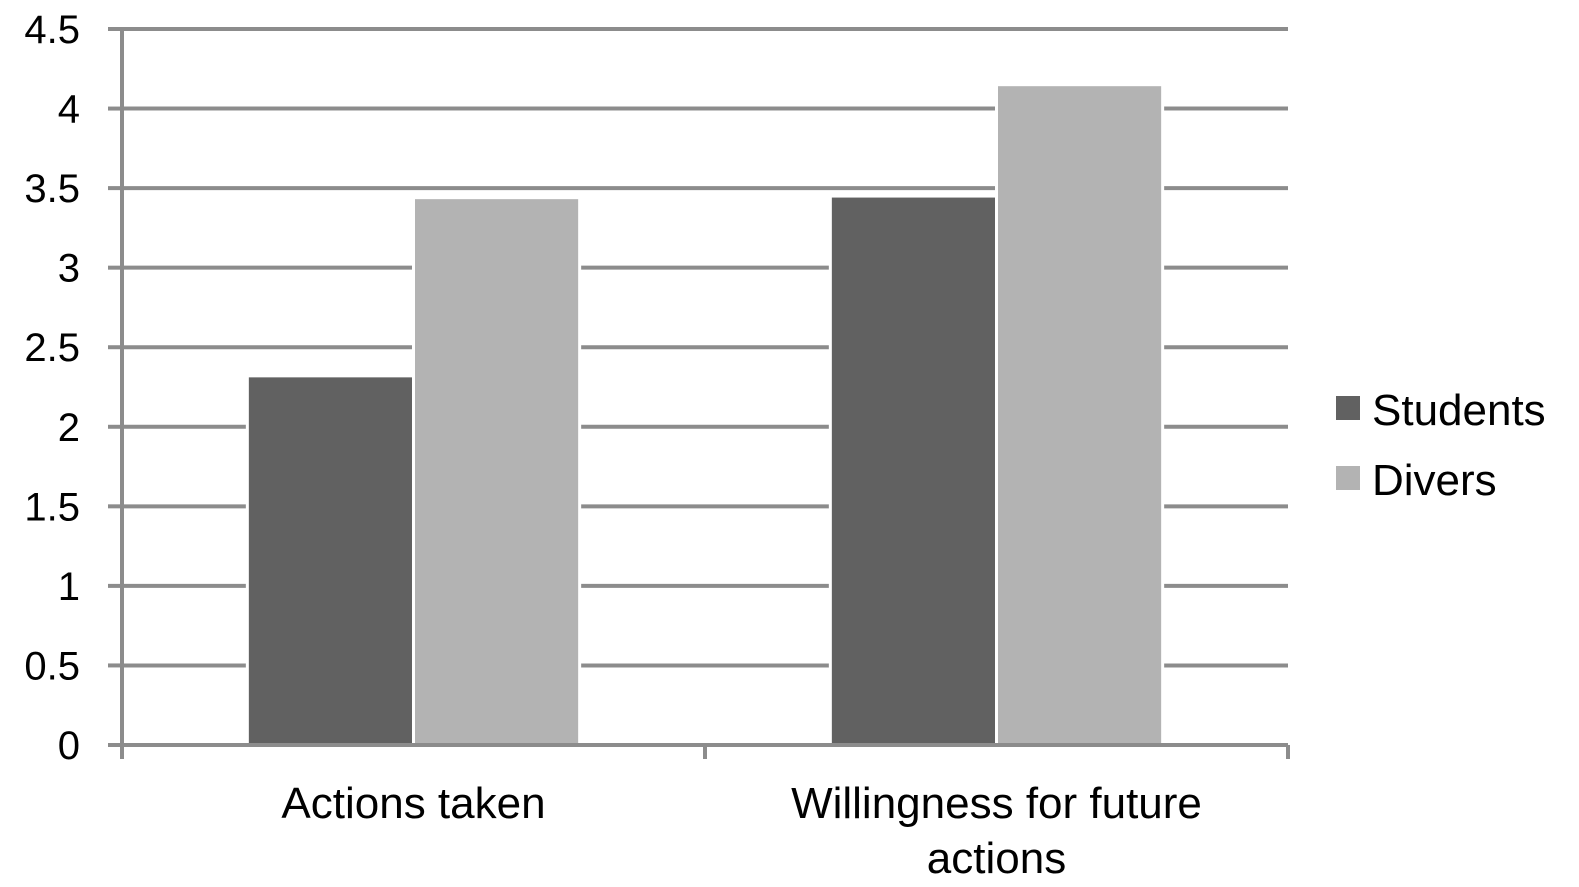 This screenshot has width=1579, height=887. Describe the element at coordinates (1348, 408) in the screenshot. I see `legend-swatch-students` at that location.